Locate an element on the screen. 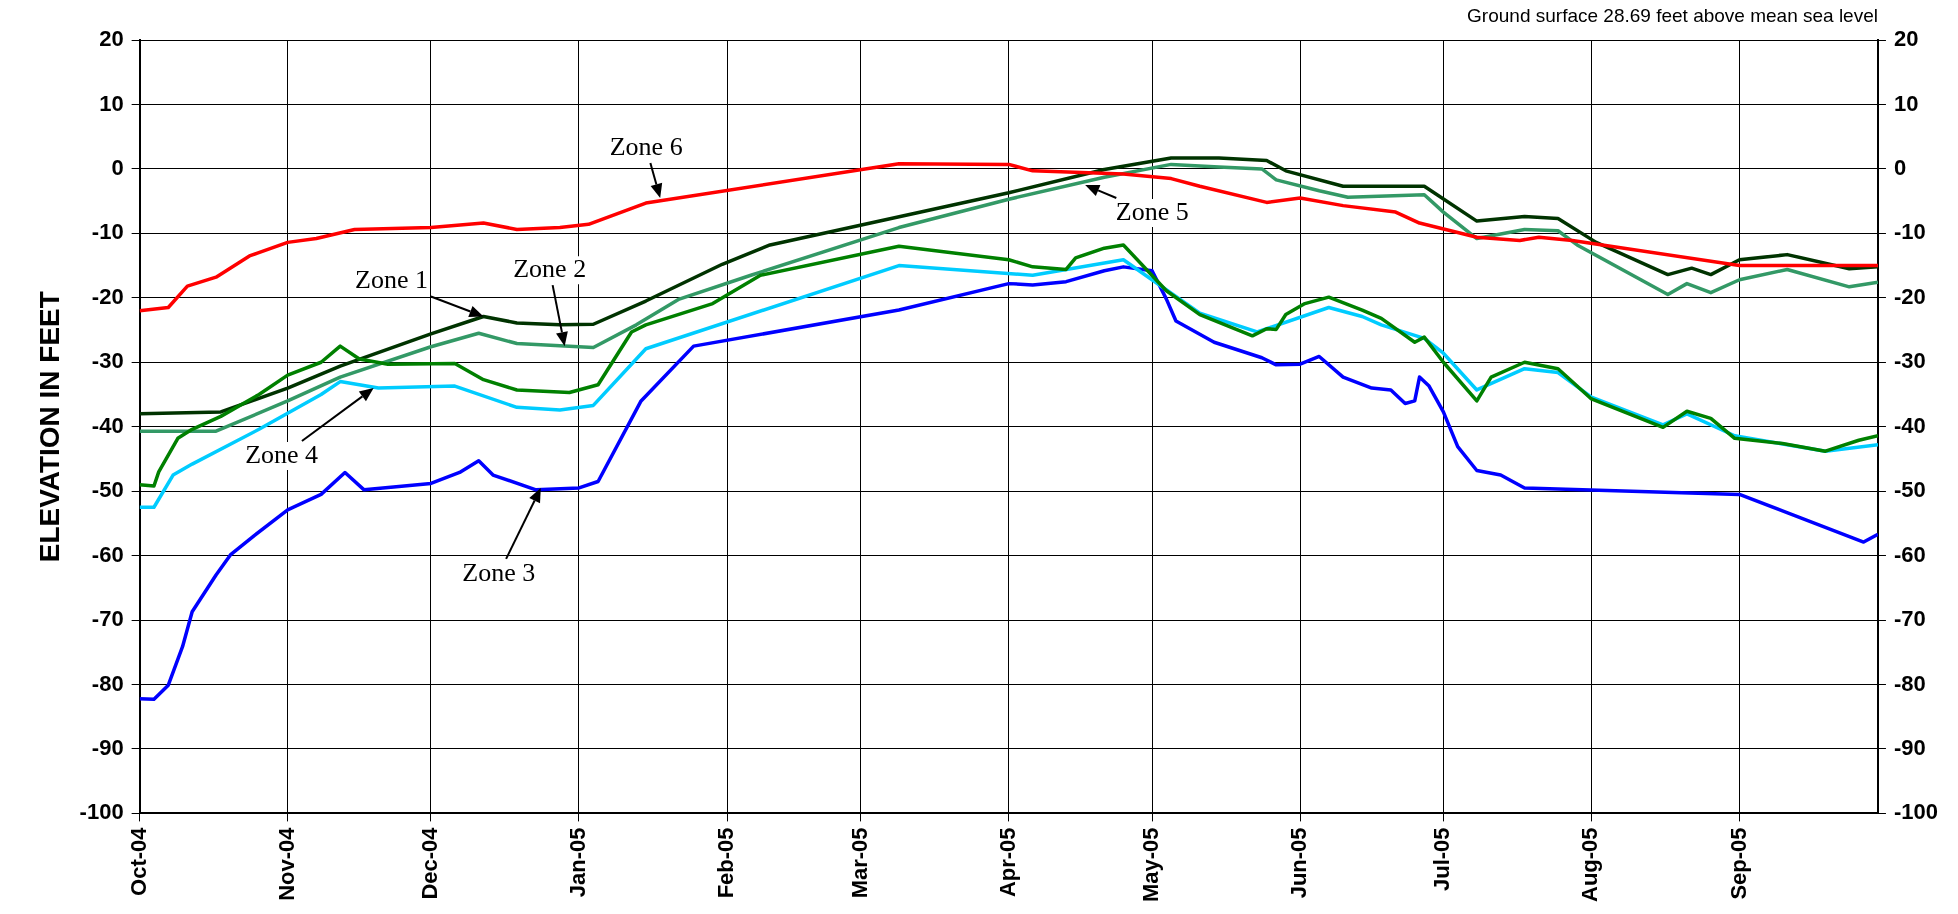 Image resolution: width=1958 pixels, height=914 pixels. y2-tick-label: 20 is located at coordinates (1906, 39).